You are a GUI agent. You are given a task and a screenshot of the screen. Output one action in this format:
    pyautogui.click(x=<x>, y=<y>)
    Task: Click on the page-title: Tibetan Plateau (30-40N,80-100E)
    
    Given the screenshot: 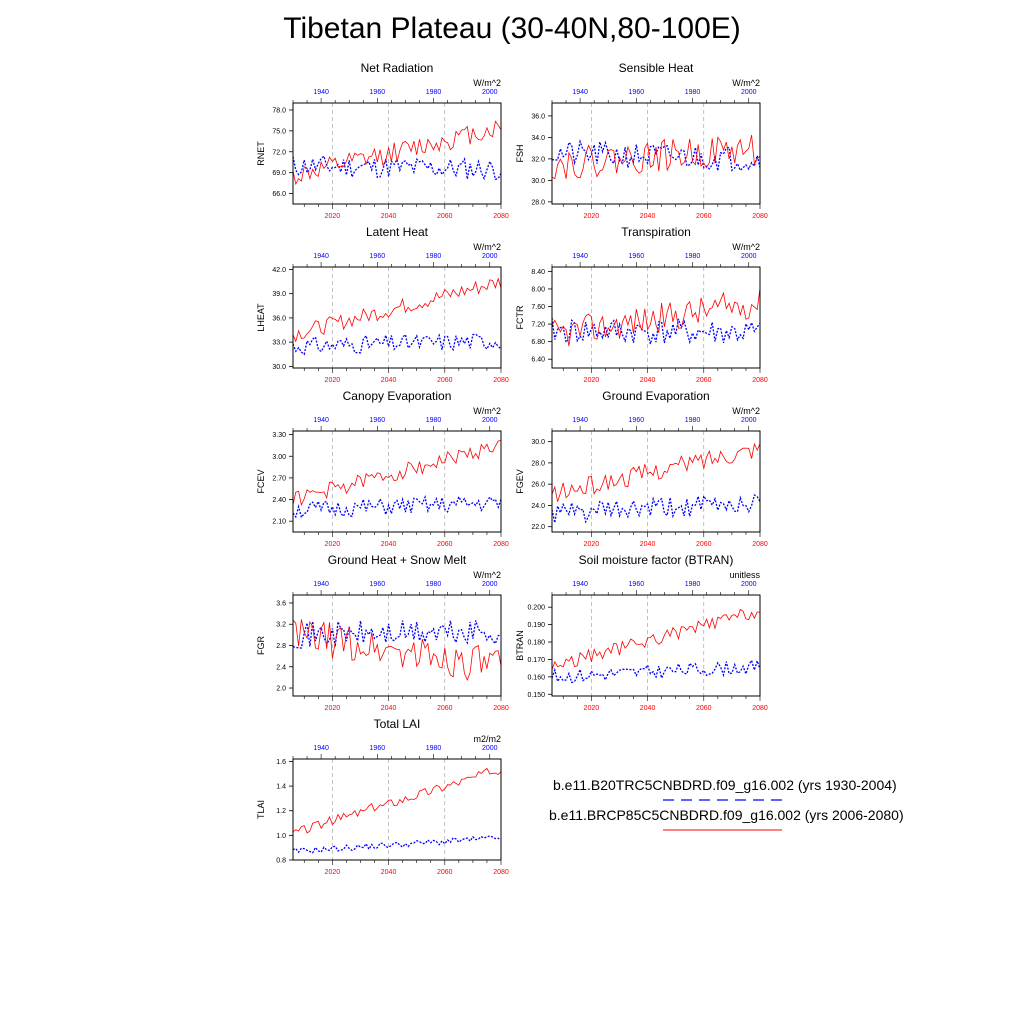 What is the action you would take?
    pyautogui.click(x=512, y=28)
    